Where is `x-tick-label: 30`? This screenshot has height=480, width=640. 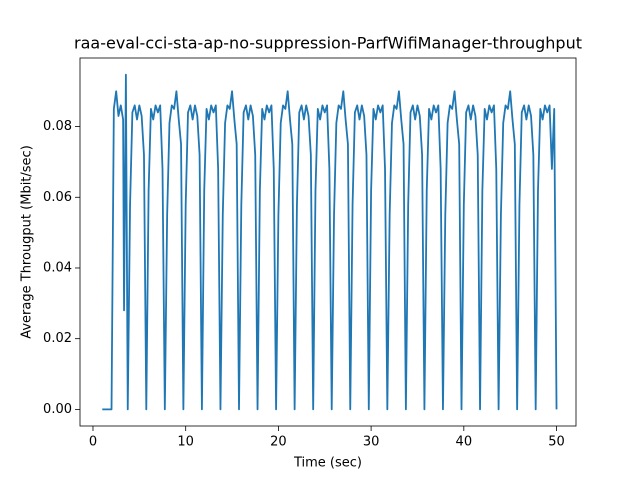 x-tick-label: 30 is located at coordinates (371, 442).